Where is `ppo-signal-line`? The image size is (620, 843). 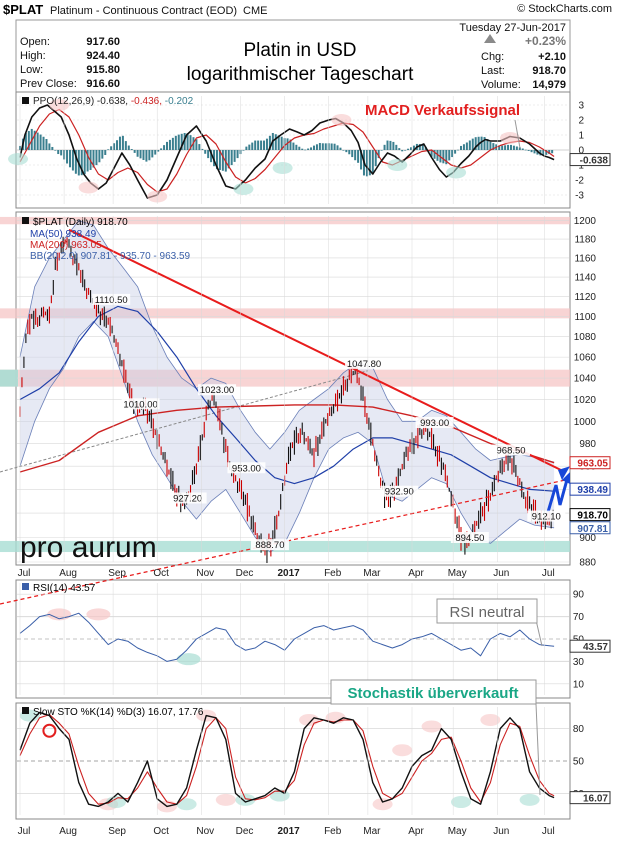
ppo-signal-line is located at coordinates (287, 150).